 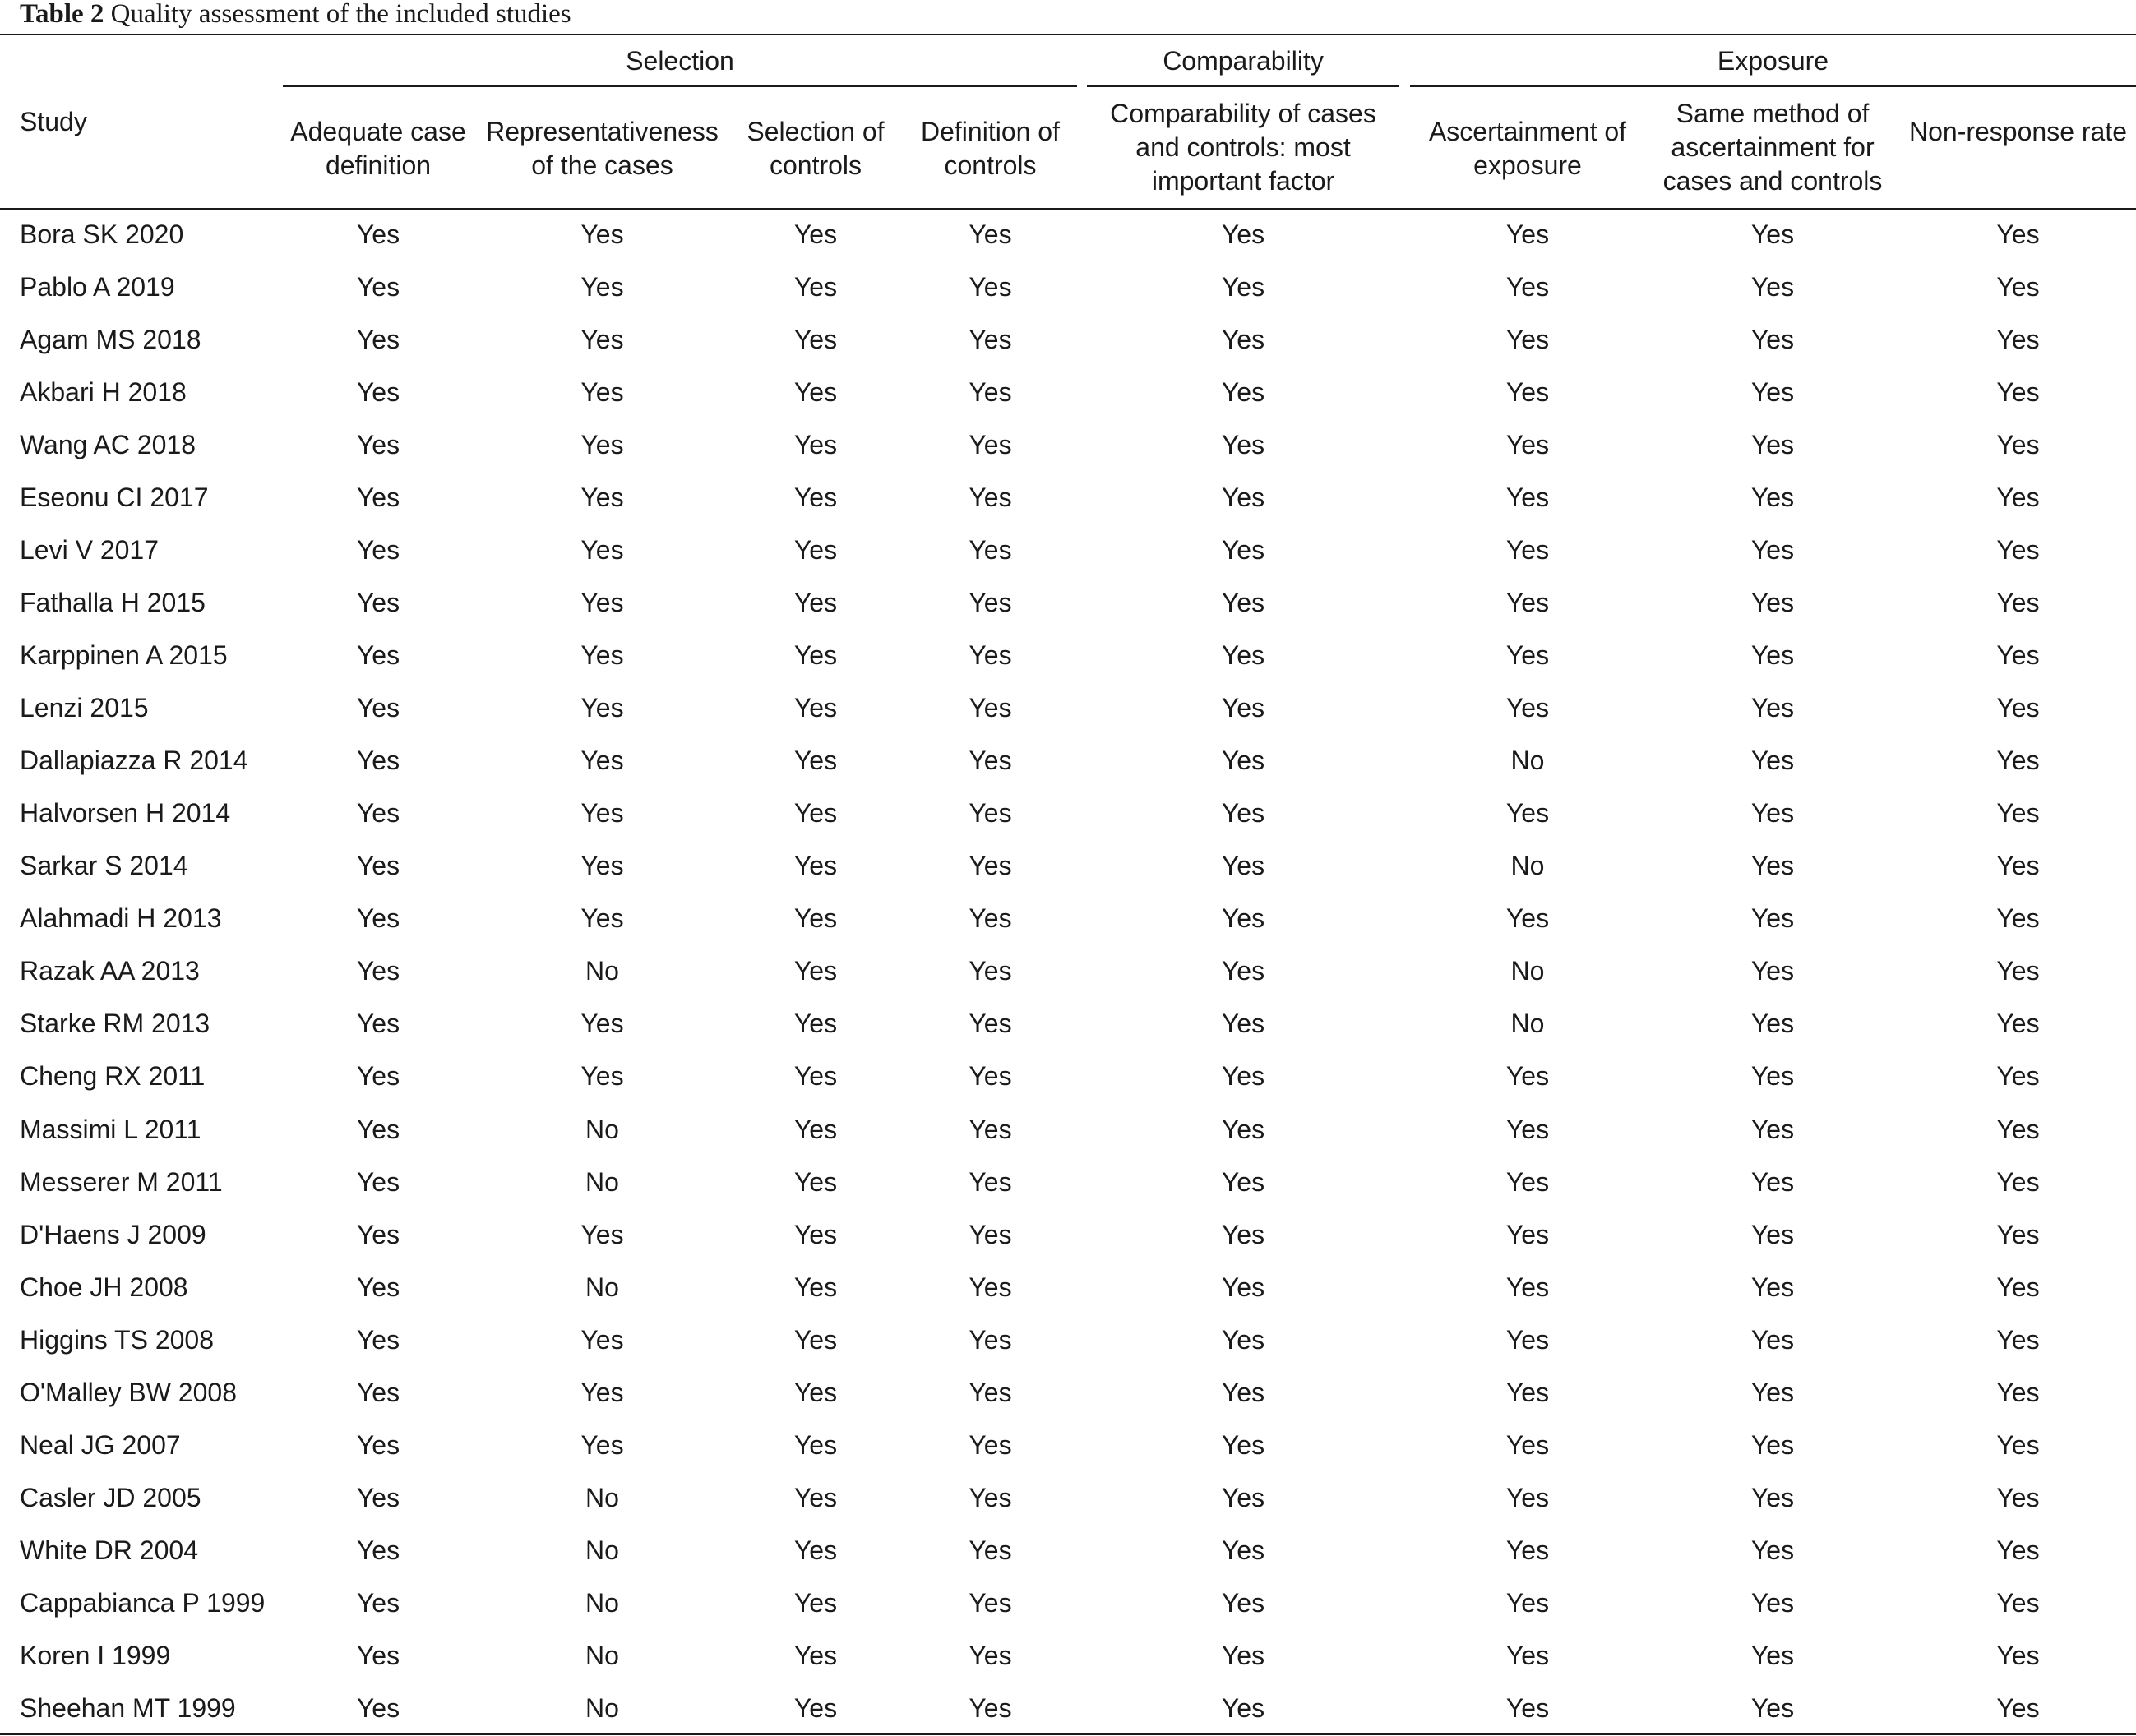 I want to click on table-row: Karppinen A 2015 Yes Yes Yes Yes Yes Yes Yes Yes, so click(x=1068, y=655).